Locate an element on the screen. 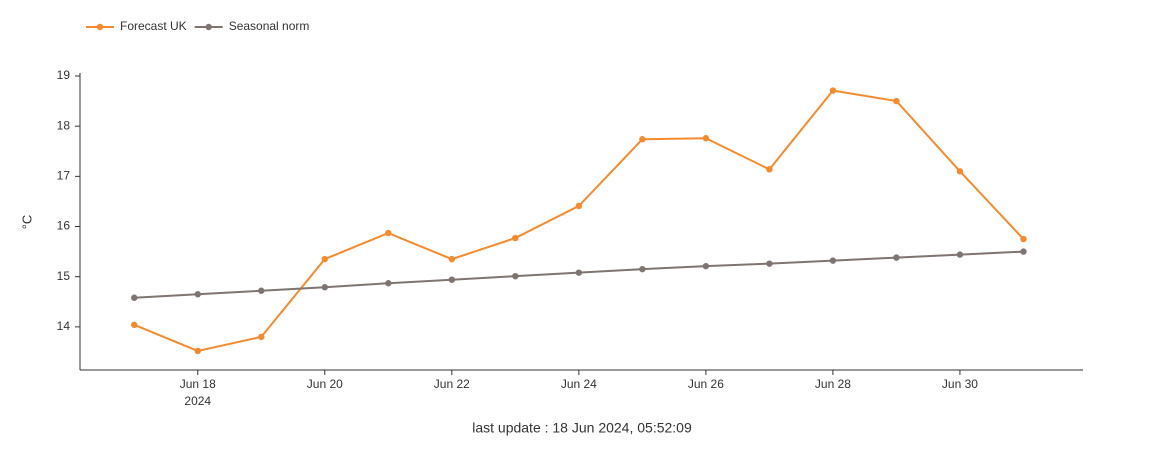 This screenshot has width=1163, height=455. y-axis-label: °C is located at coordinates (26, 222).